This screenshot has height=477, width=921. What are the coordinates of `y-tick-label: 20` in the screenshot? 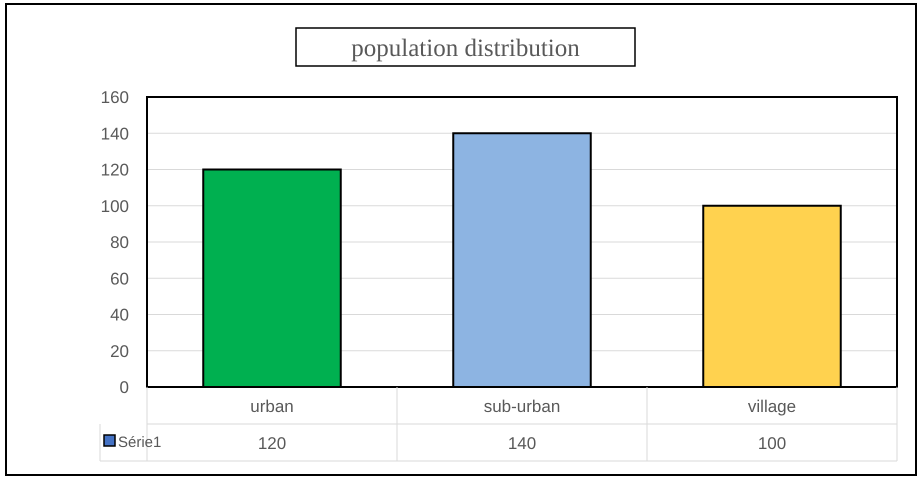 It's located at (119, 351).